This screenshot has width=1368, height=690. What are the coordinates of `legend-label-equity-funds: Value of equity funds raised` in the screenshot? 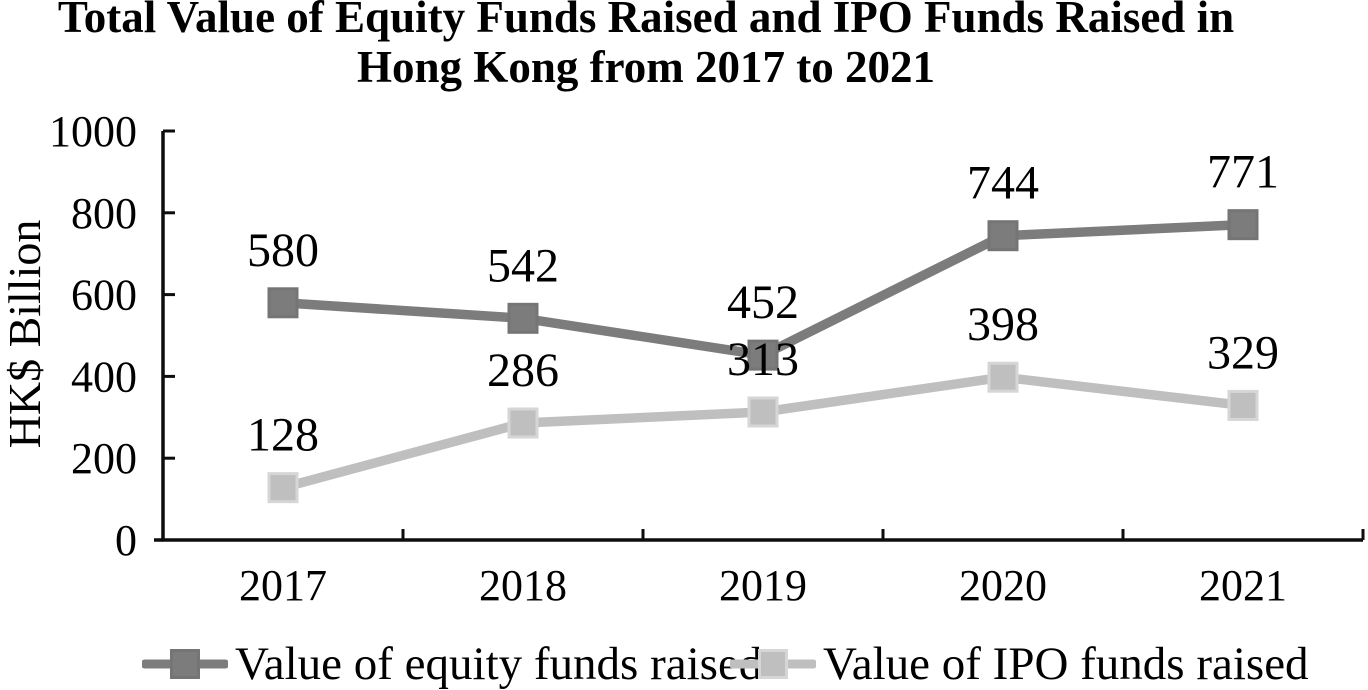 It's located at (499, 664).